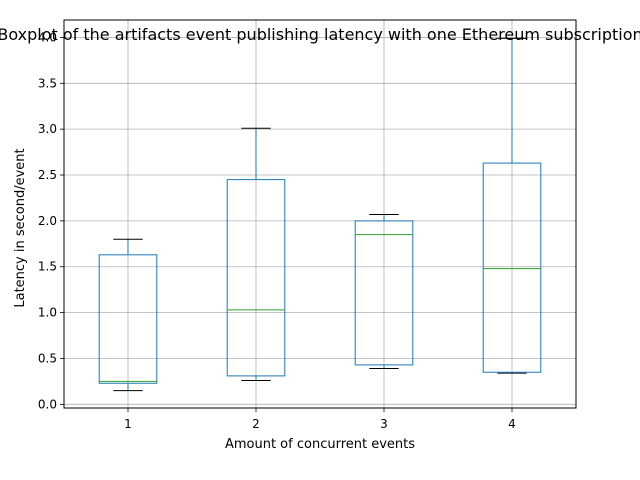 This screenshot has width=640, height=480. I want to click on x-tick-label: 4, so click(512, 424).